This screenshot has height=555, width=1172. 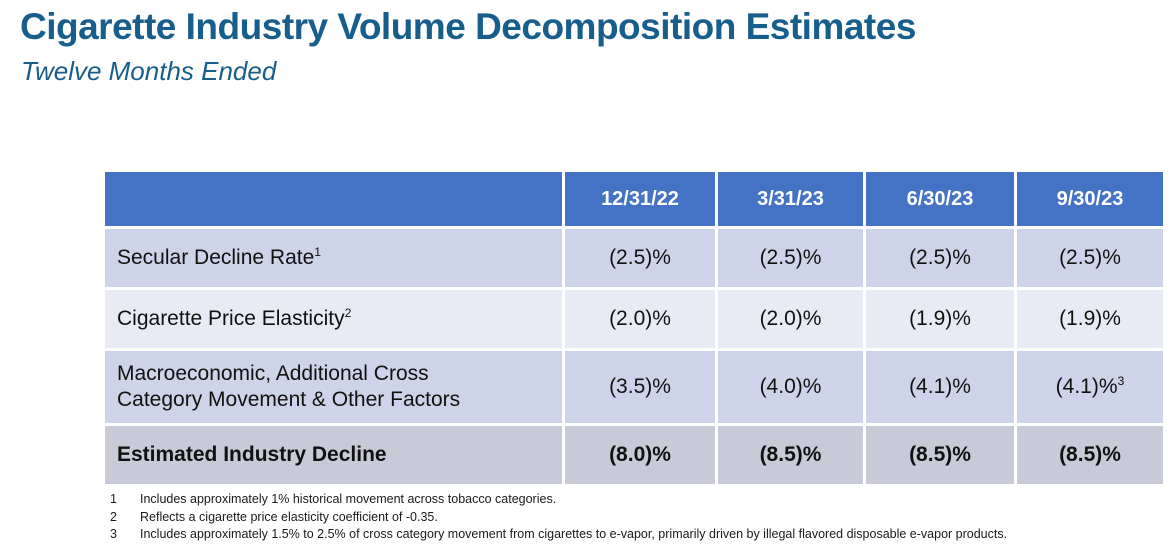 What do you see at coordinates (1090, 199) in the screenshot?
I see `header-cell-date-4: 9/30/23` at bounding box center [1090, 199].